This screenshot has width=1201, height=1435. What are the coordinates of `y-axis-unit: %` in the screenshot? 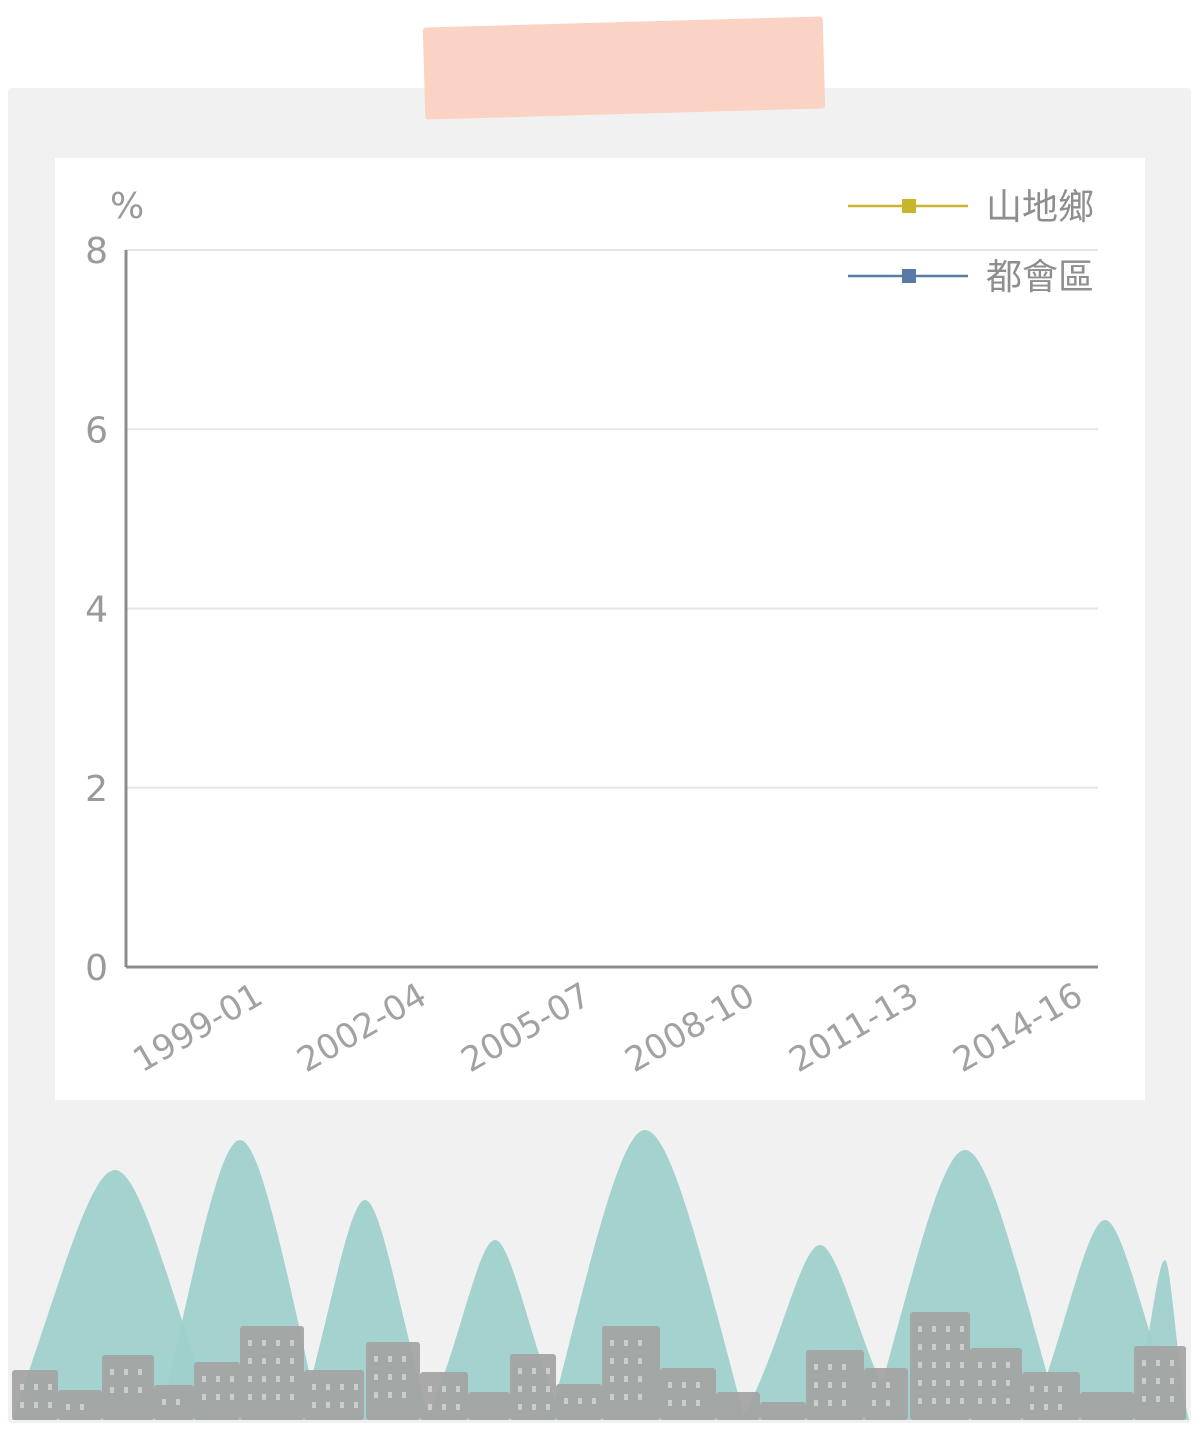 It's located at (127, 206).